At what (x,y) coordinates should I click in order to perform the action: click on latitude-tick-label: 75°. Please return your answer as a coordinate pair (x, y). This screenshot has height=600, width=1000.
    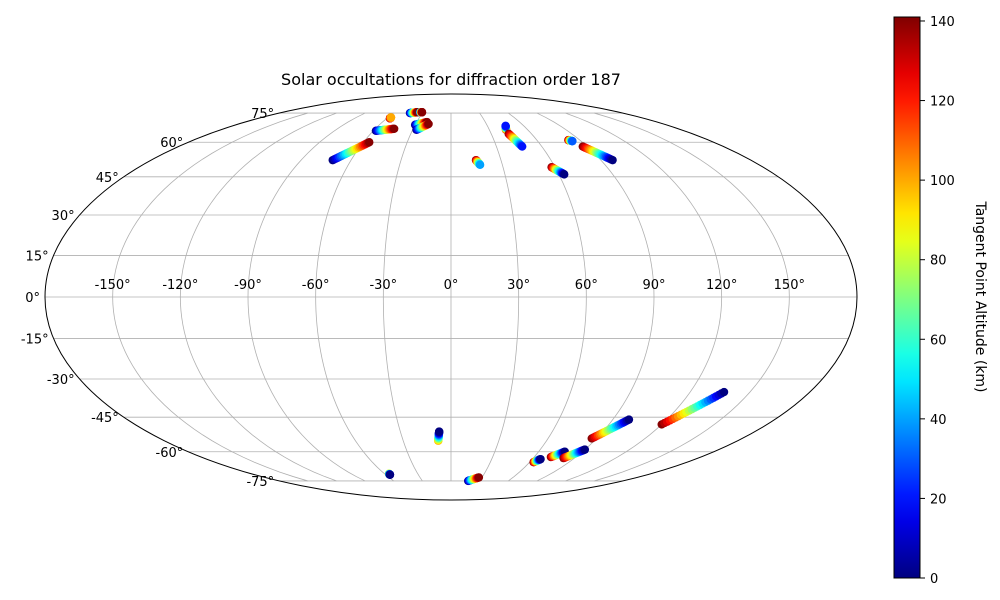
    Looking at the image, I should click on (262, 114).